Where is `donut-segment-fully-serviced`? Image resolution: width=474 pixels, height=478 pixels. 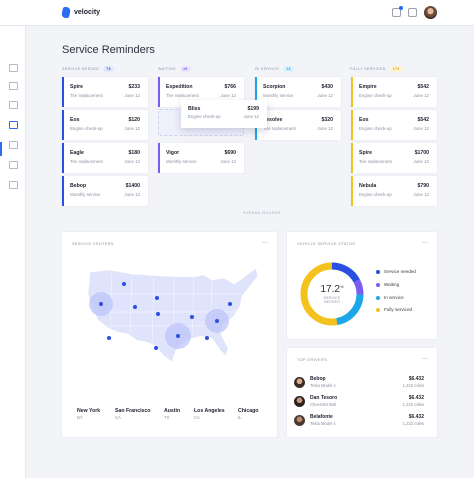 donut-segment-fully-serviced is located at coordinates (332, 294).